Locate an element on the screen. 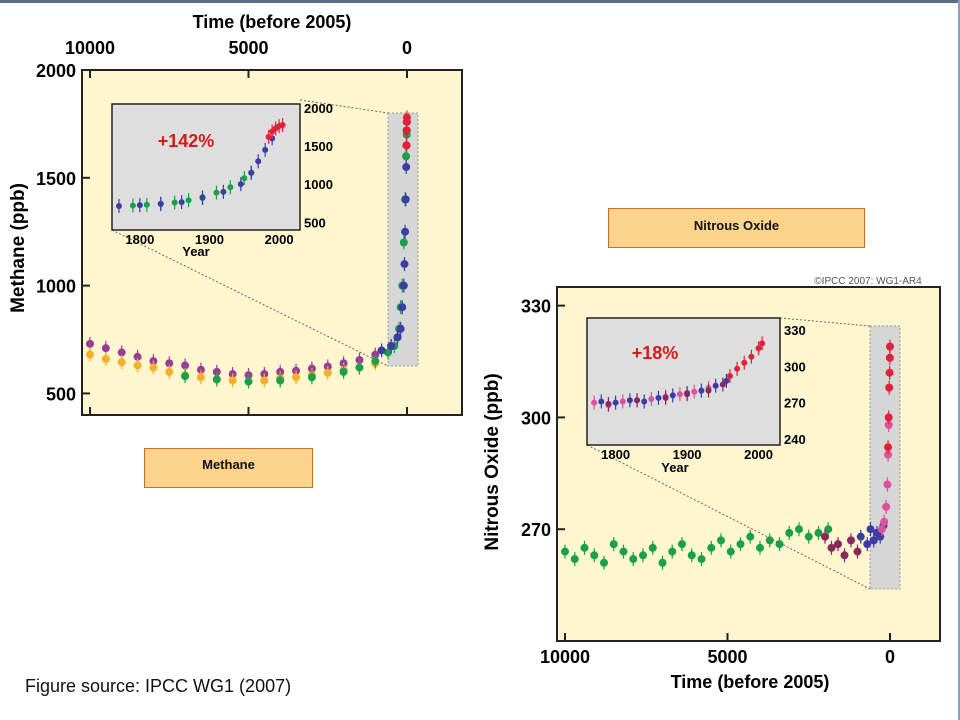 This screenshot has width=960, height=720. methane-inset-x-tick-label: 1900 is located at coordinates (209, 239).